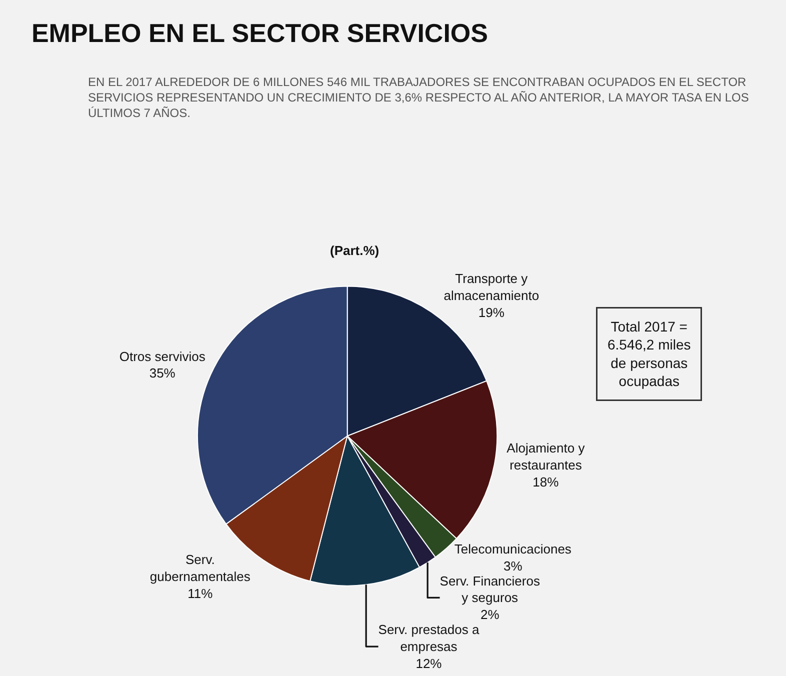 Image resolution: width=786 pixels, height=676 pixels. What do you see at coordinates (259, 33) in the screenshot?
I see `chart-title: EMPLEO EN EL SECTOR SERVICIOS` at bounding box center [259, 33].